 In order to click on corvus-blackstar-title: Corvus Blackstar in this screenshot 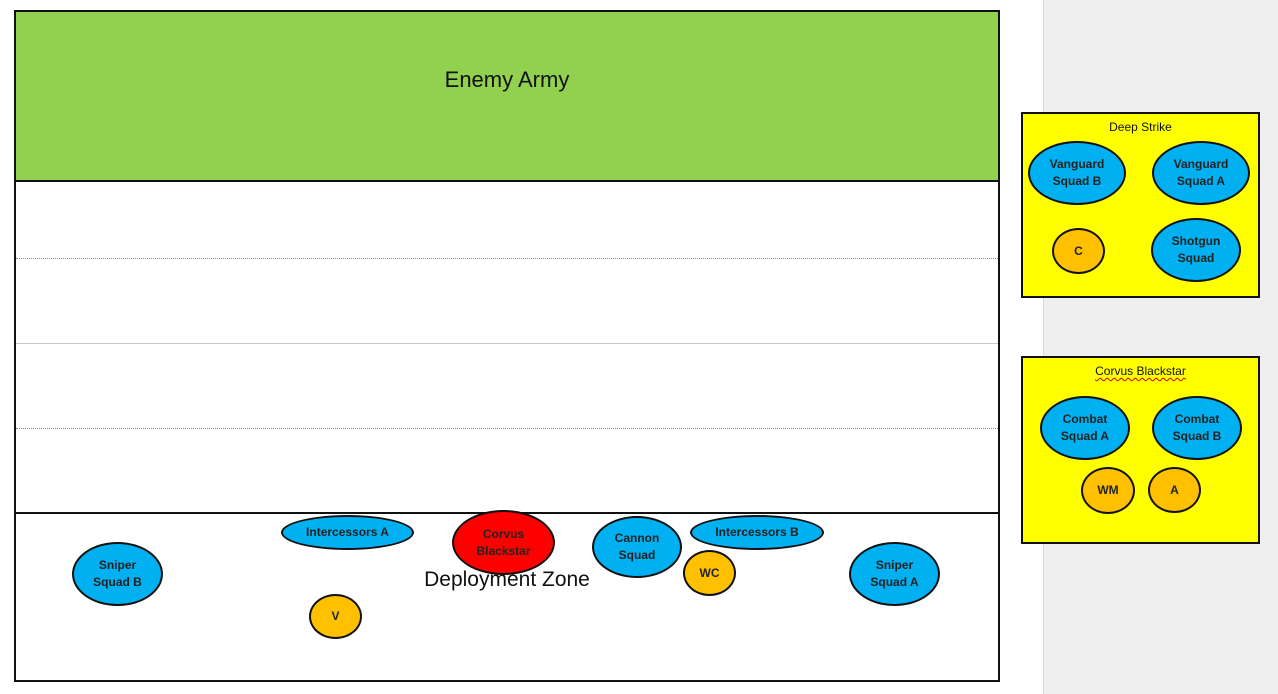, I will do `click(1140, 371)`.